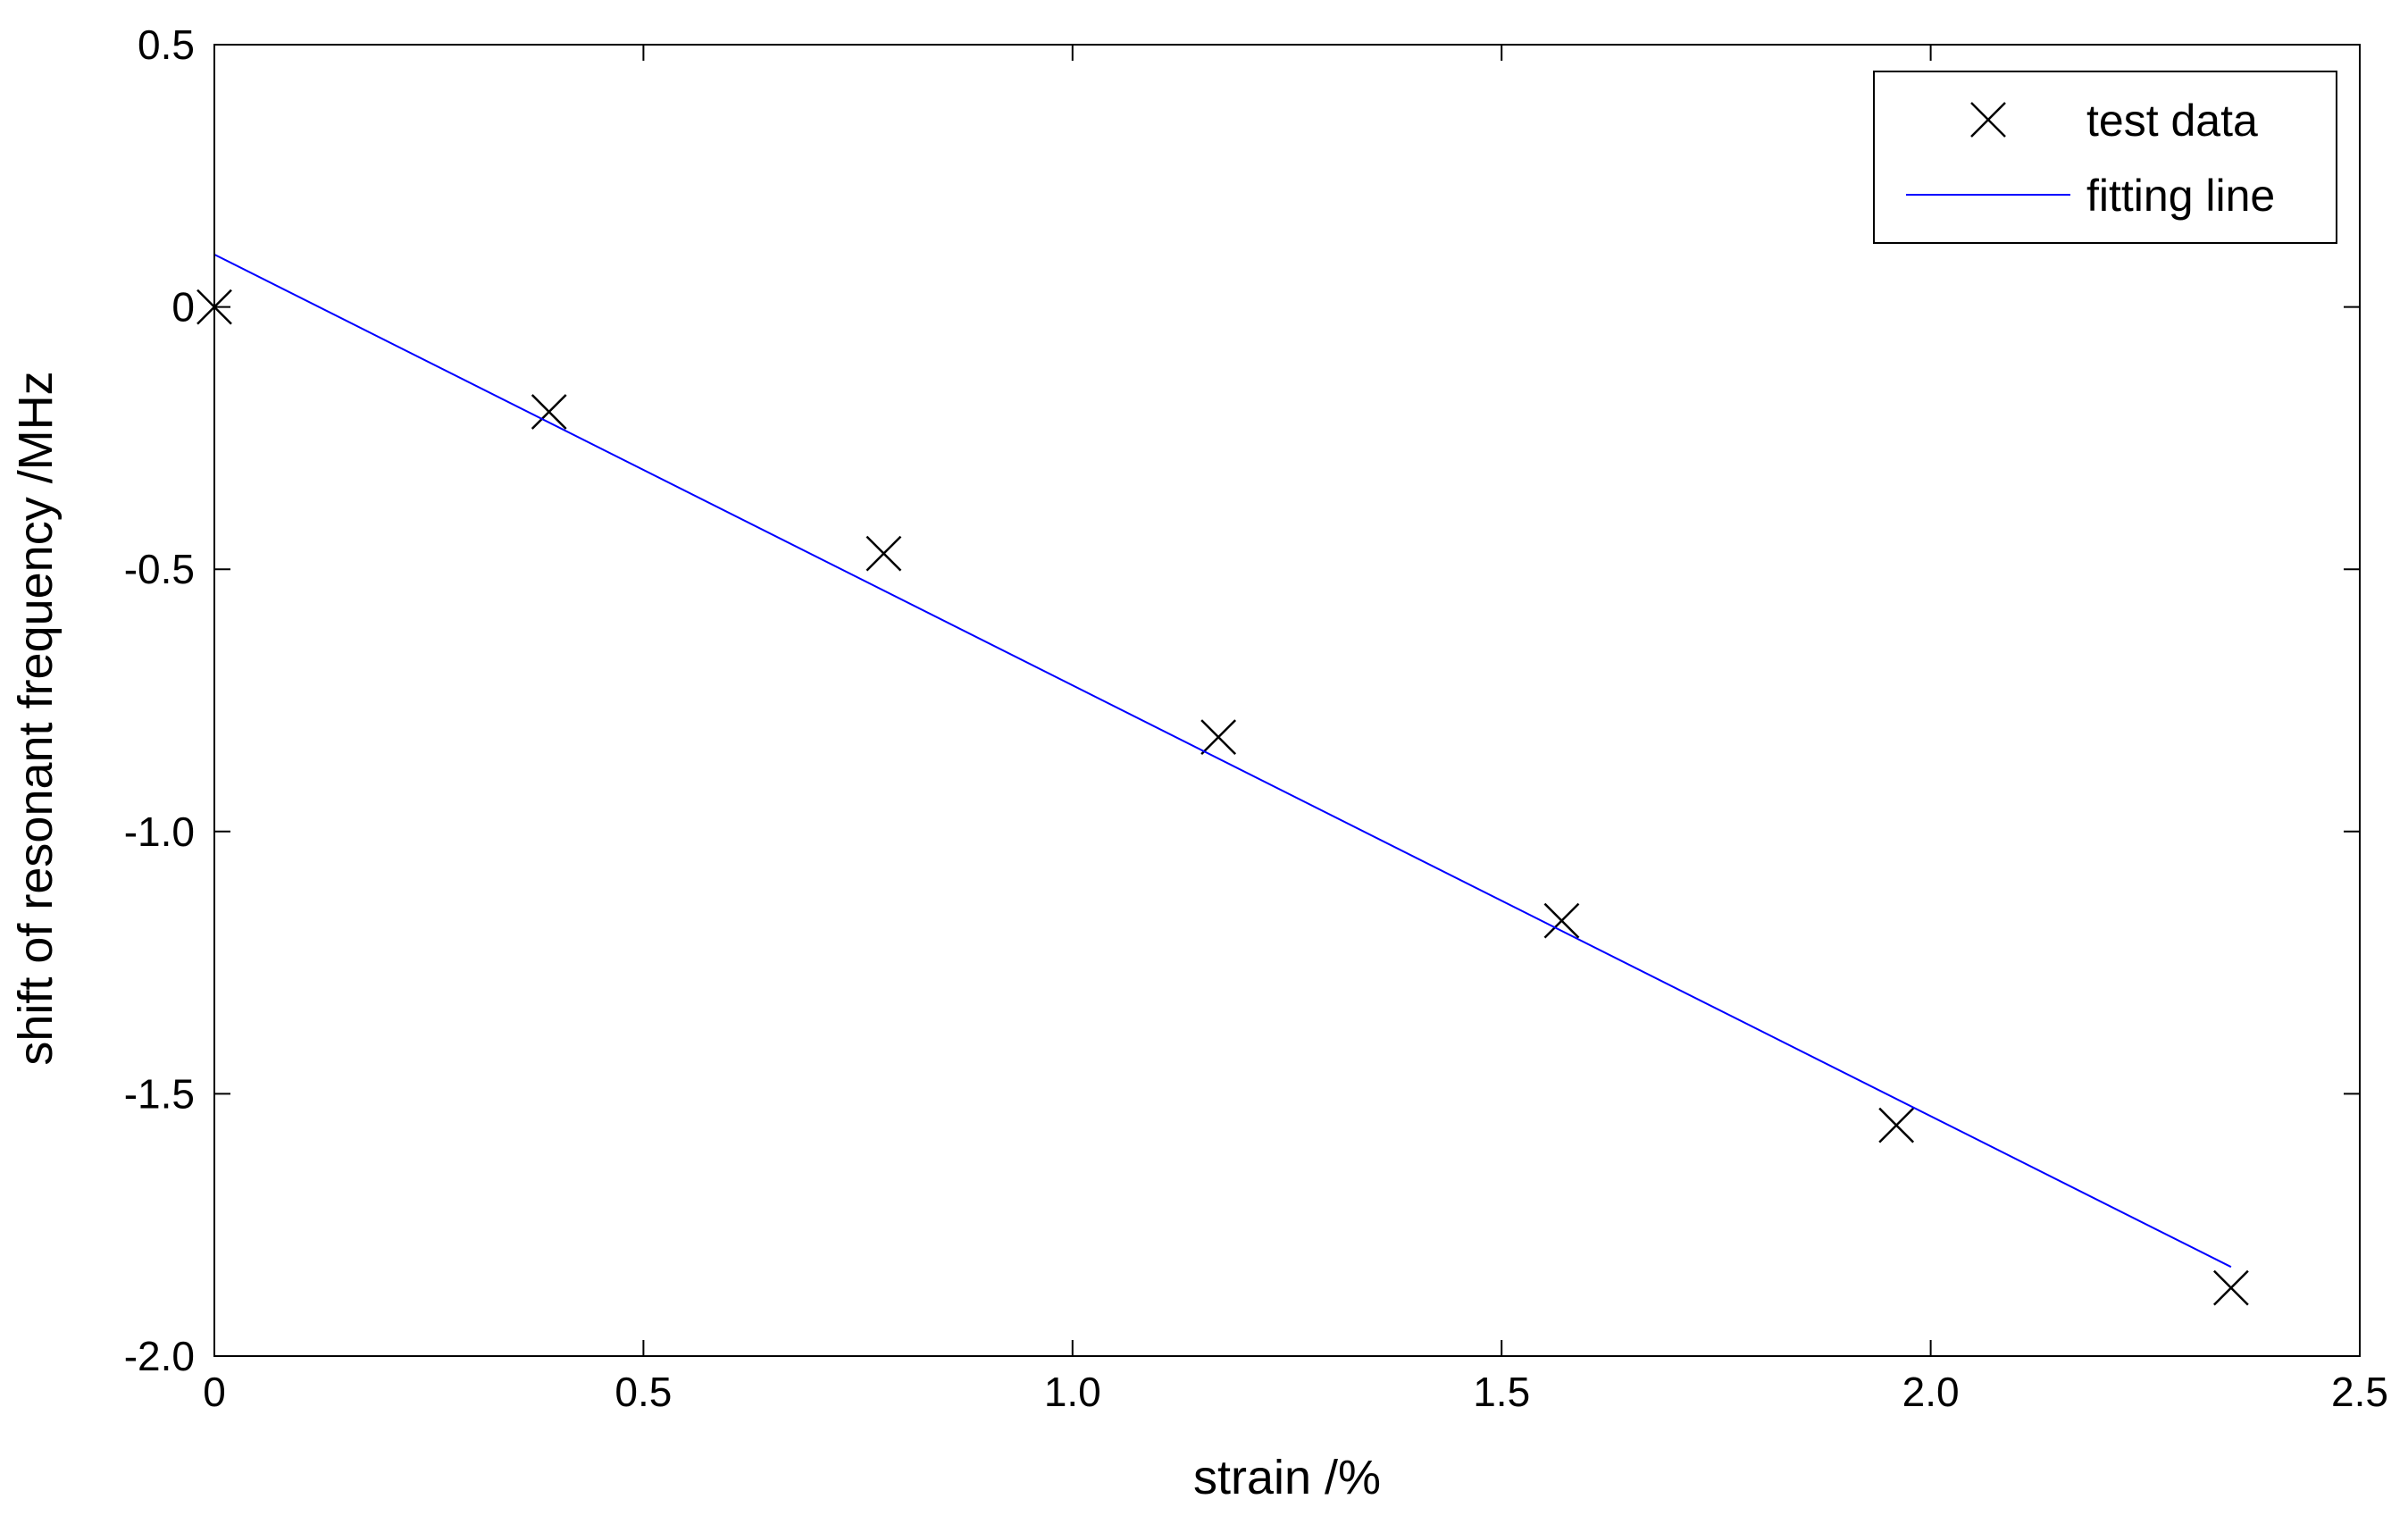  What do you see at coordinates (36, 718) in the screenshot?
I see `y-axis-label: shift of resonant frequency /MHz` at bounding box center [36, 718].